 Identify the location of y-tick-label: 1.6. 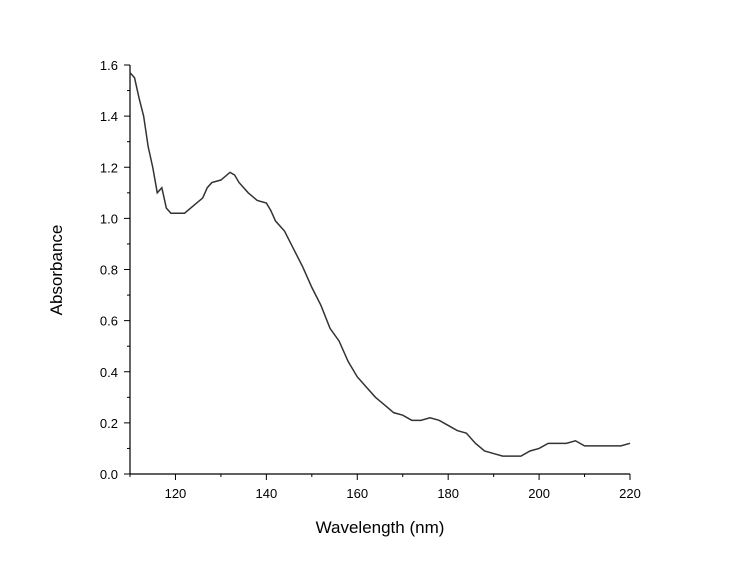
(109, 65).